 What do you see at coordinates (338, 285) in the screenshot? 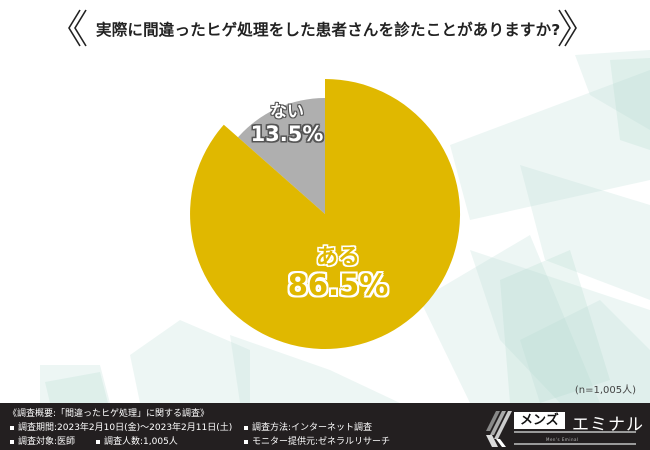
I see `slice-value-aru: 86.5%` at bounding box center [338, 285].